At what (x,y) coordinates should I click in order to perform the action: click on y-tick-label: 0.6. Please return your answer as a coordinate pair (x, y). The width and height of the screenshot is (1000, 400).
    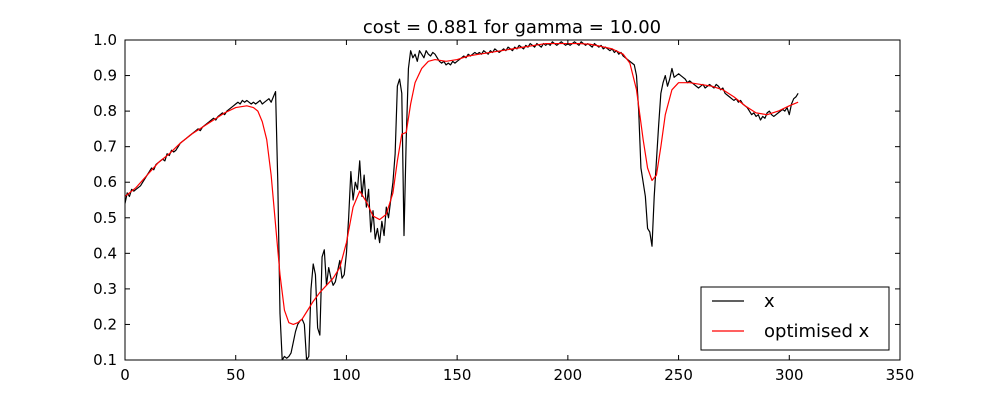
    Looking at the image, I should click on (105, 182).